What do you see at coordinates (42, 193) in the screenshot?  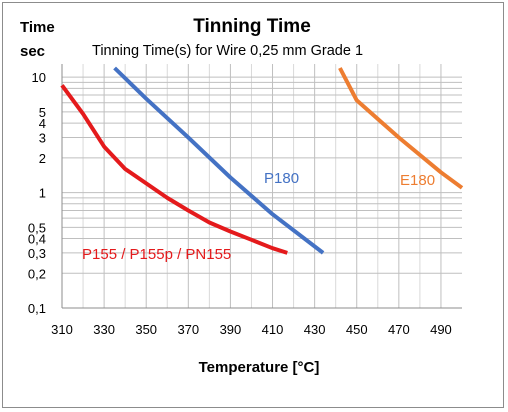 I see `y-tick-label: 1` at bounding box center [42, 193].